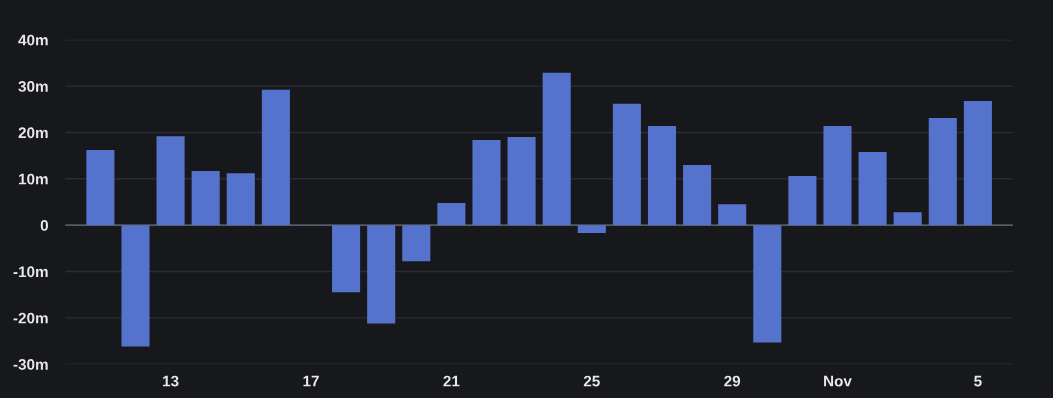 The width and height of the screenshot is (1053, 398). What do you see at coordinates (30, 318) in the screenshot?
I see `y-tick-label: -20m` at bounding box center [30, 318].